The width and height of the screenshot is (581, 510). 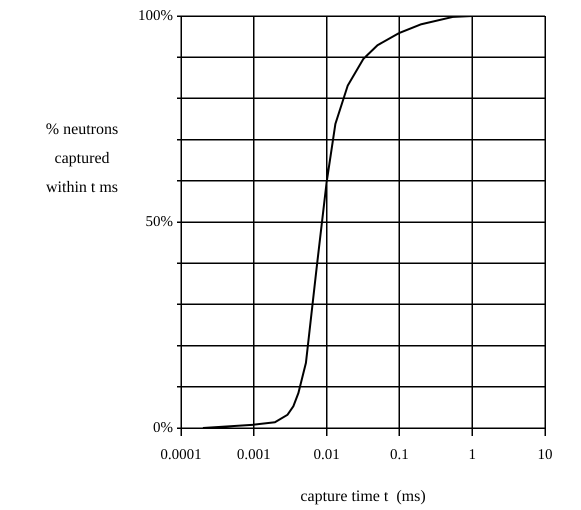 What do you see at coordinates (326, 454) in the screenshot?
I see `x-tick-label: 0.01` at bounding box center [326, 454].